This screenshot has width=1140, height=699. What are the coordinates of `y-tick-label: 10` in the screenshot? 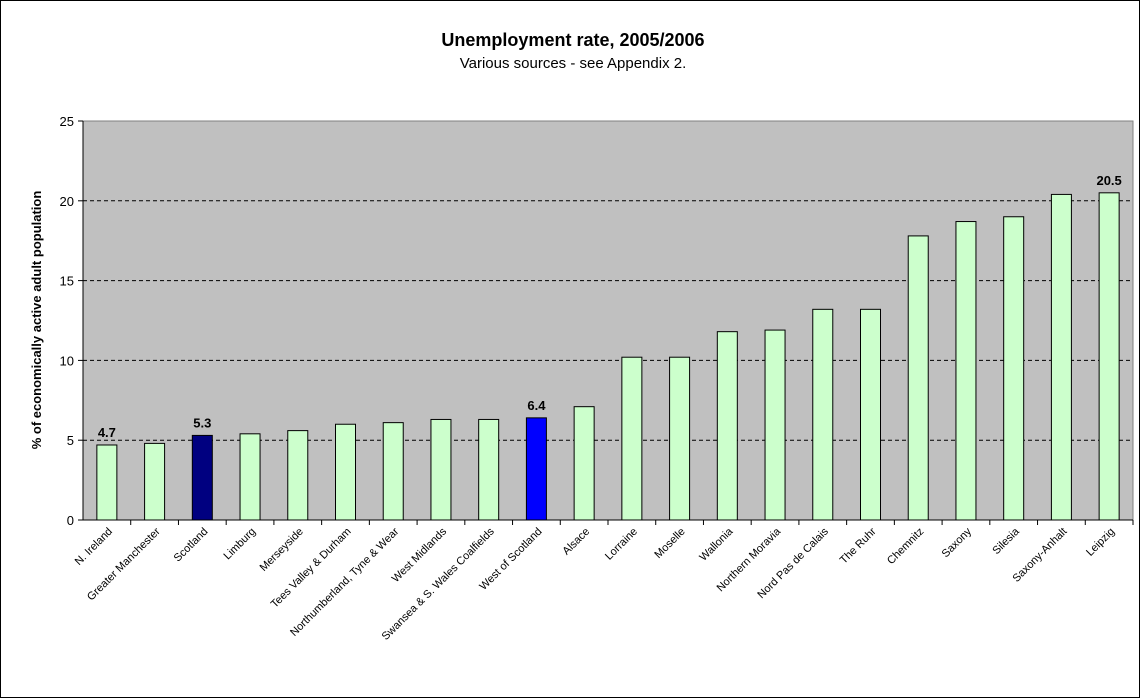 It's located at (67, 360).